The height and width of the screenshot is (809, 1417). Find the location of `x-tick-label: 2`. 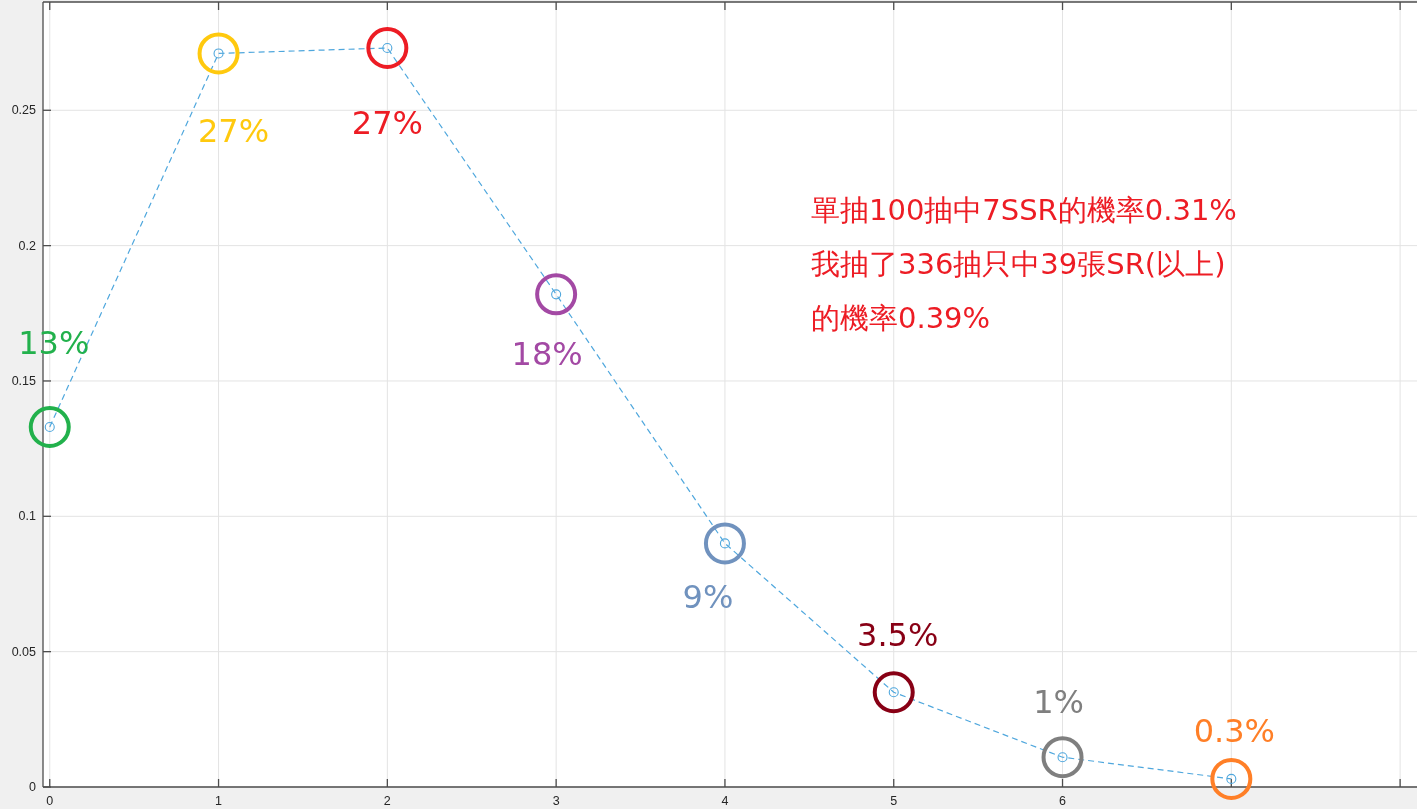

x-tick-label: 2 is located at coordinates (387, 801).